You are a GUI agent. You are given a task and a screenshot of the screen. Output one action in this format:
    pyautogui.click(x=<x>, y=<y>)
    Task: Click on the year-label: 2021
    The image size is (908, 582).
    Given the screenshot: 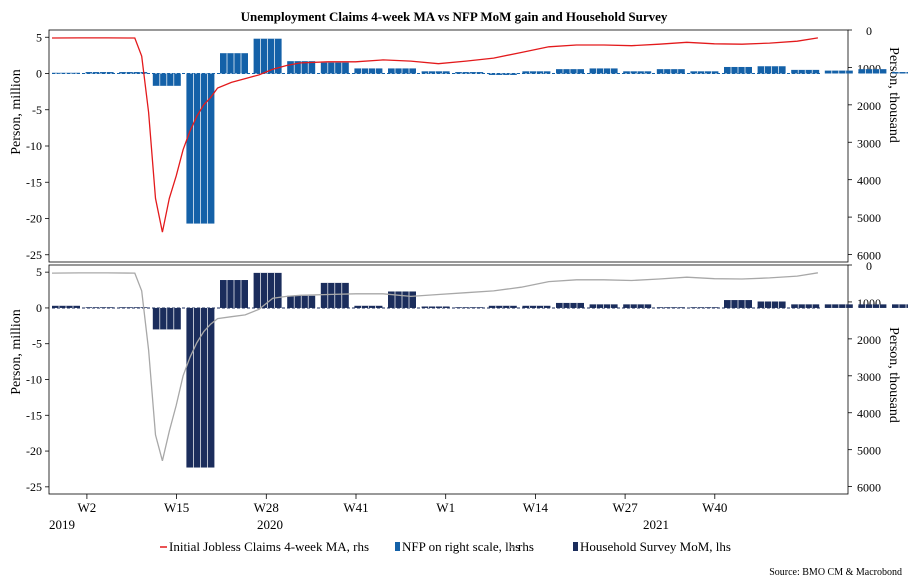 What is the action you would take?
    pyautogui.click(x=656, y=524)
    